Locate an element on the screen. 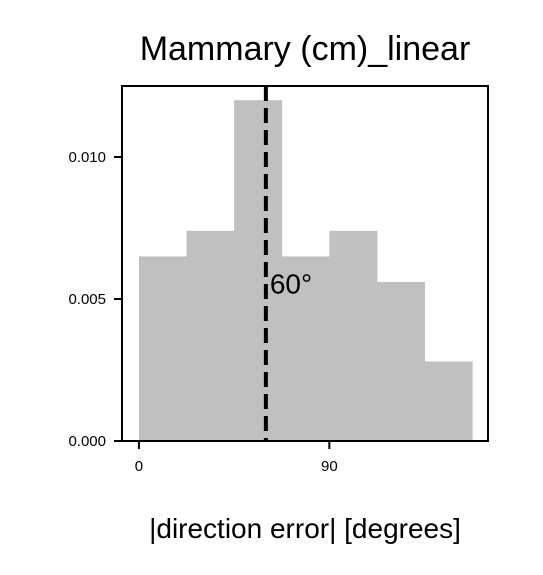  median-line-group: 60° is located at coordinates (287, 263).